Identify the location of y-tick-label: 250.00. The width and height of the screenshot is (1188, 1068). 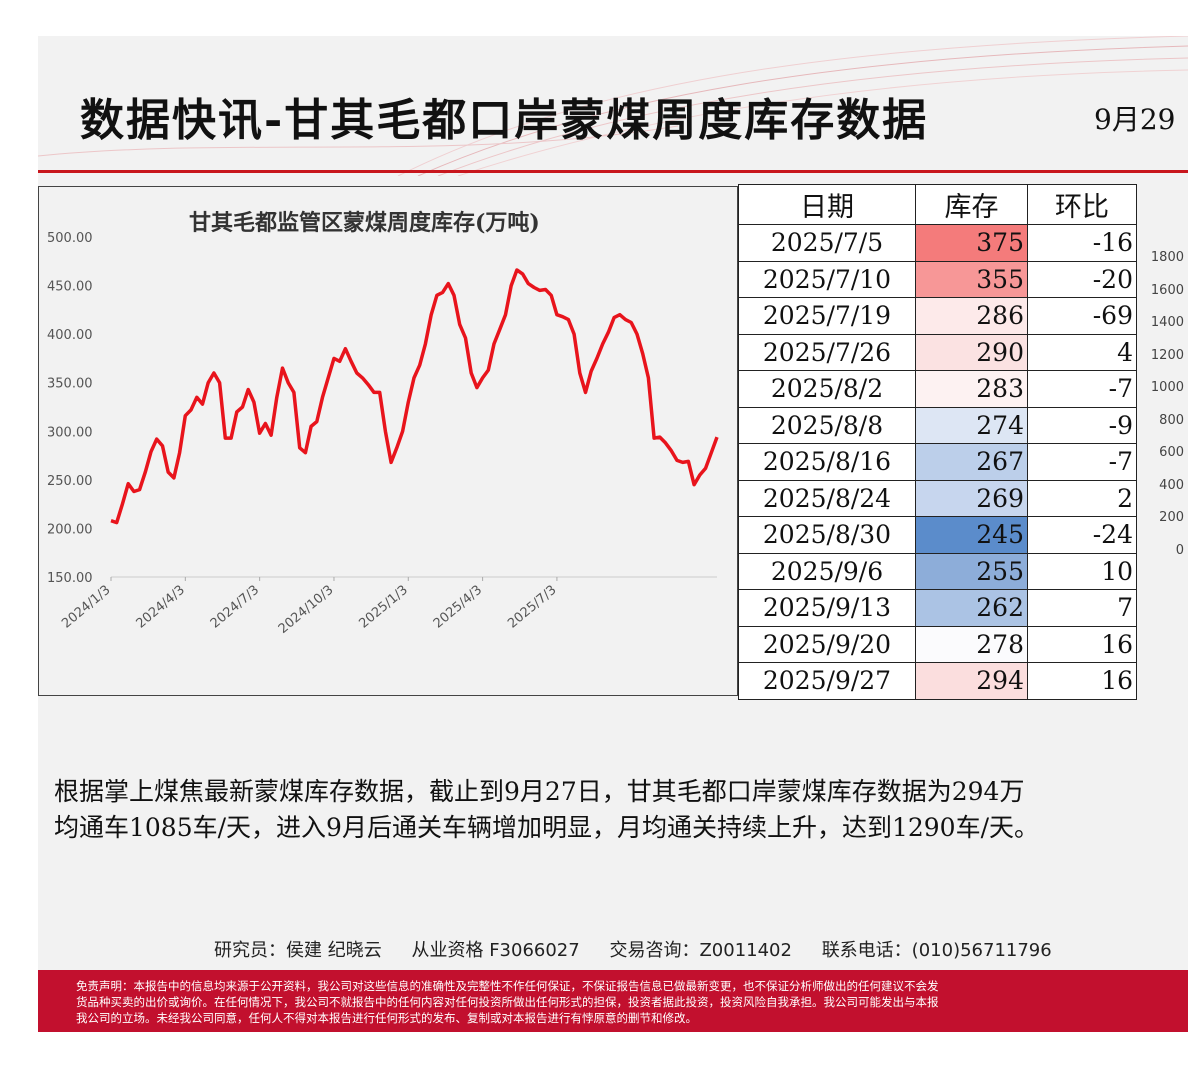
(70, 481).